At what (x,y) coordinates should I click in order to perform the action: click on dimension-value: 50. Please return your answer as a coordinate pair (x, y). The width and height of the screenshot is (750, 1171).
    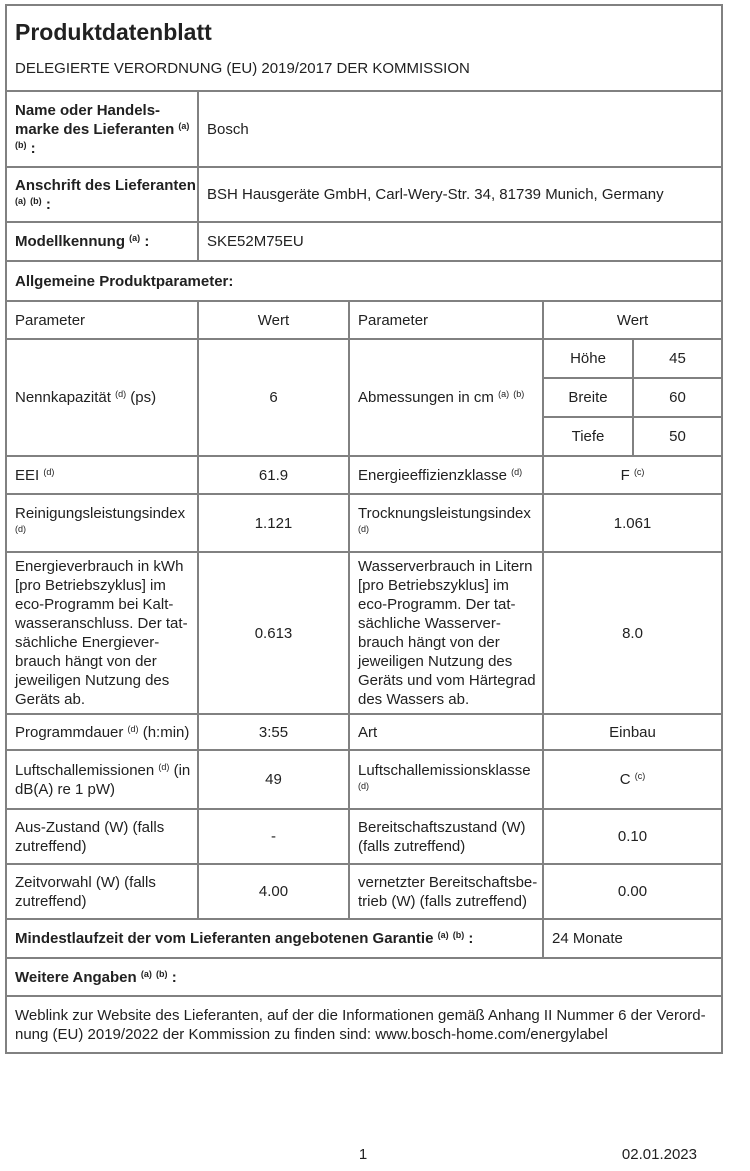
    Looking at the image, I should click on (677, 436).